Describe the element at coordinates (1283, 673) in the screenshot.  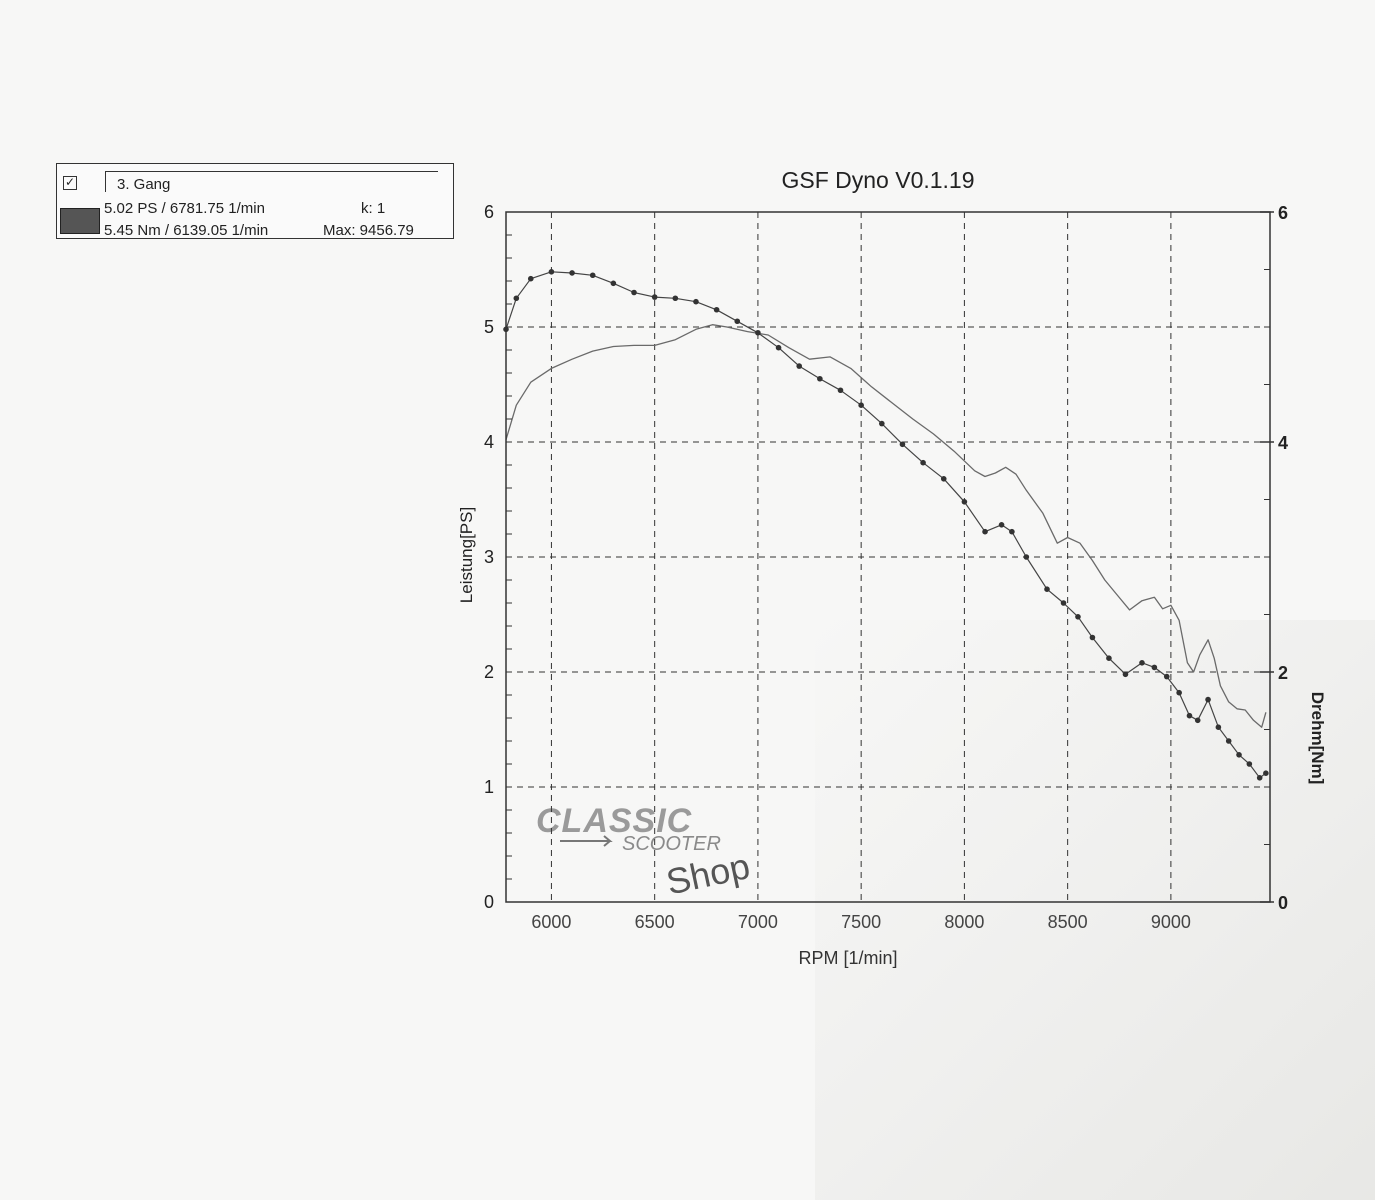
I see `y2-tick-label: 2` at that location.